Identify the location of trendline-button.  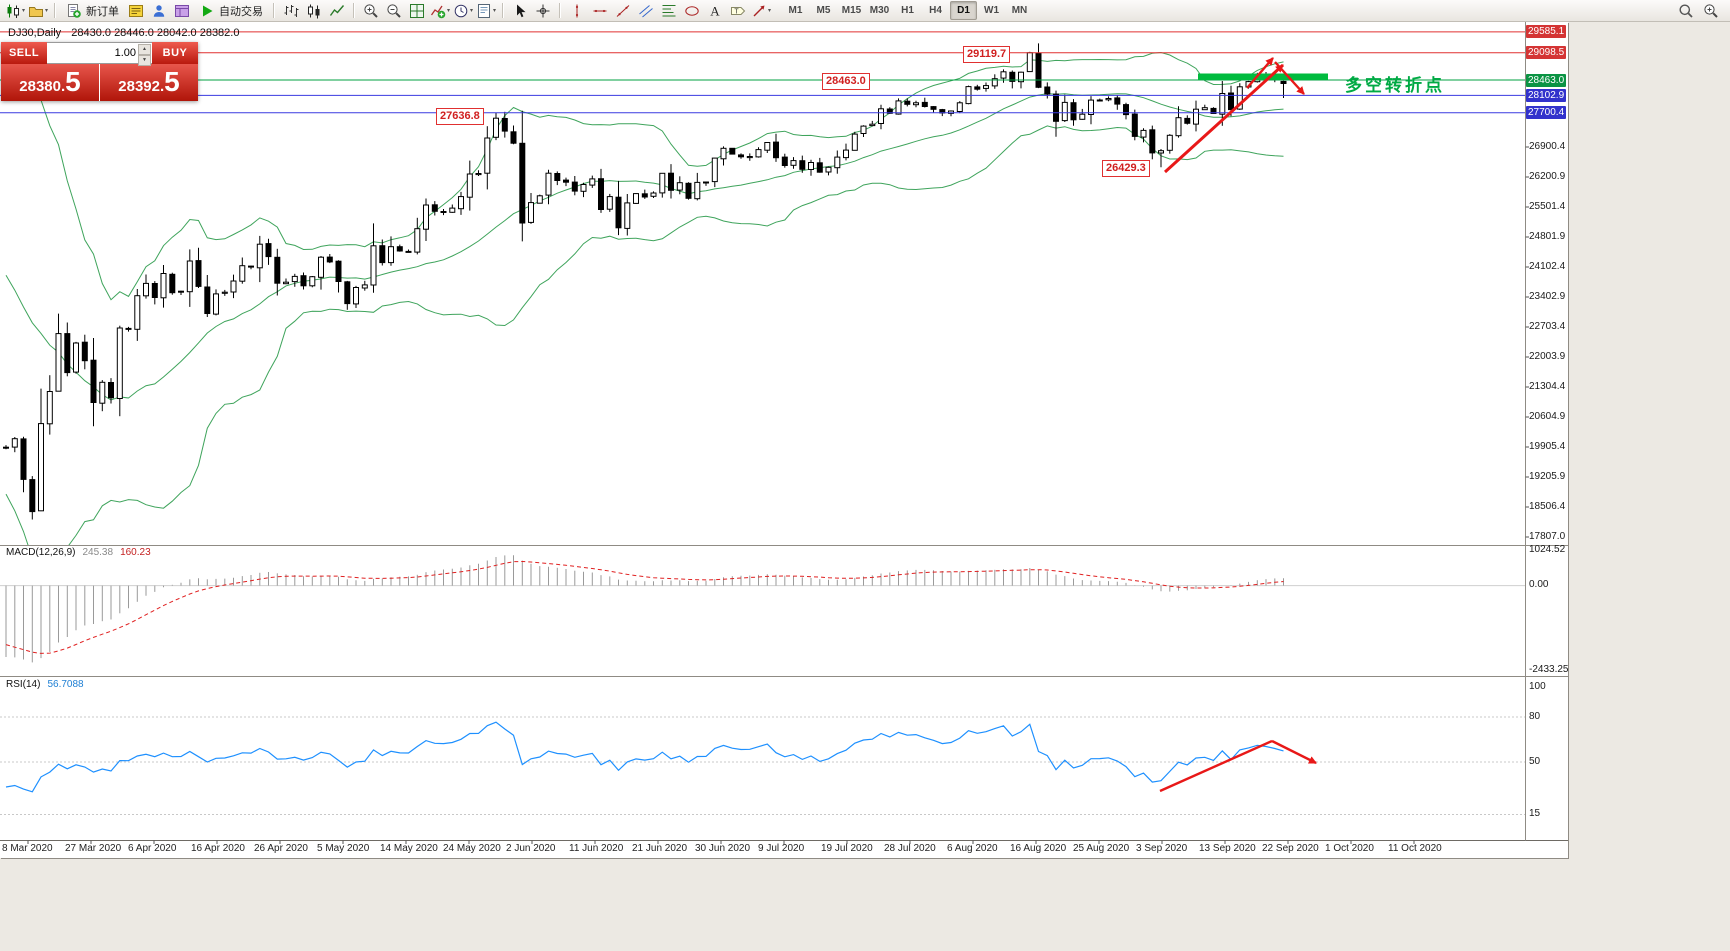
(623, 10).